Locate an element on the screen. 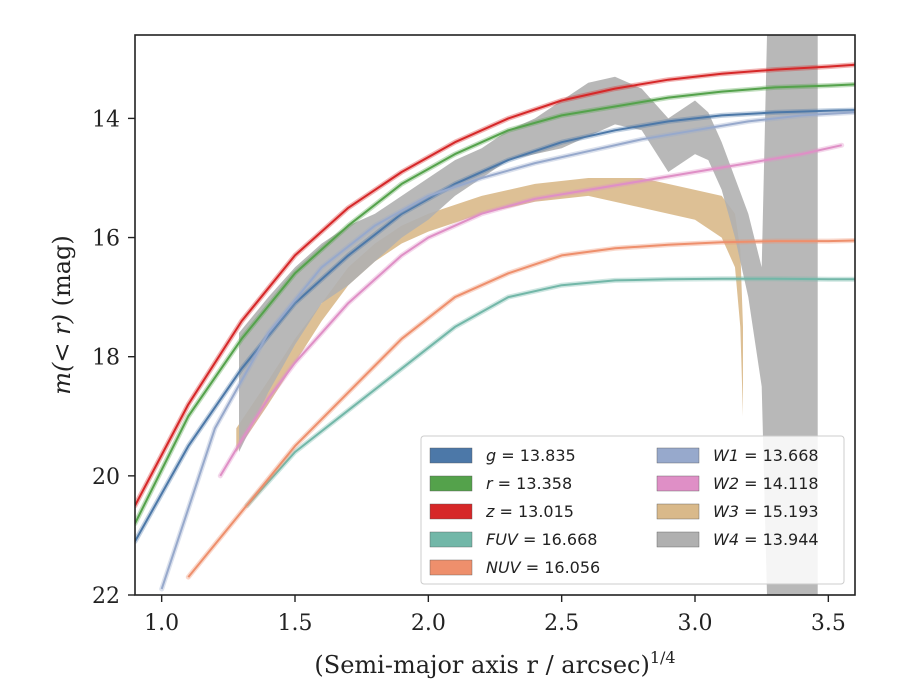  legend-label-r: r = 13.358 is located at coordinates (529, 483).